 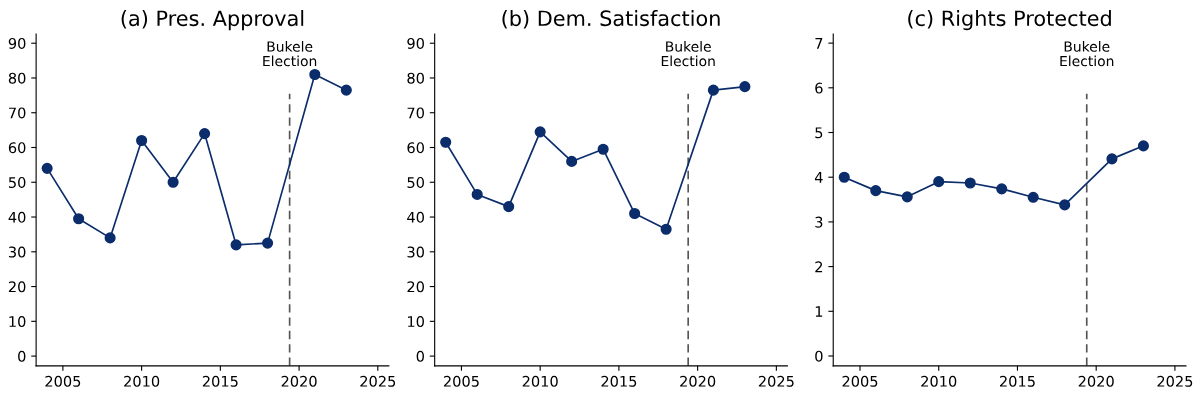 I want to click on y-tick-label: 2, so click(x=819, y=267).